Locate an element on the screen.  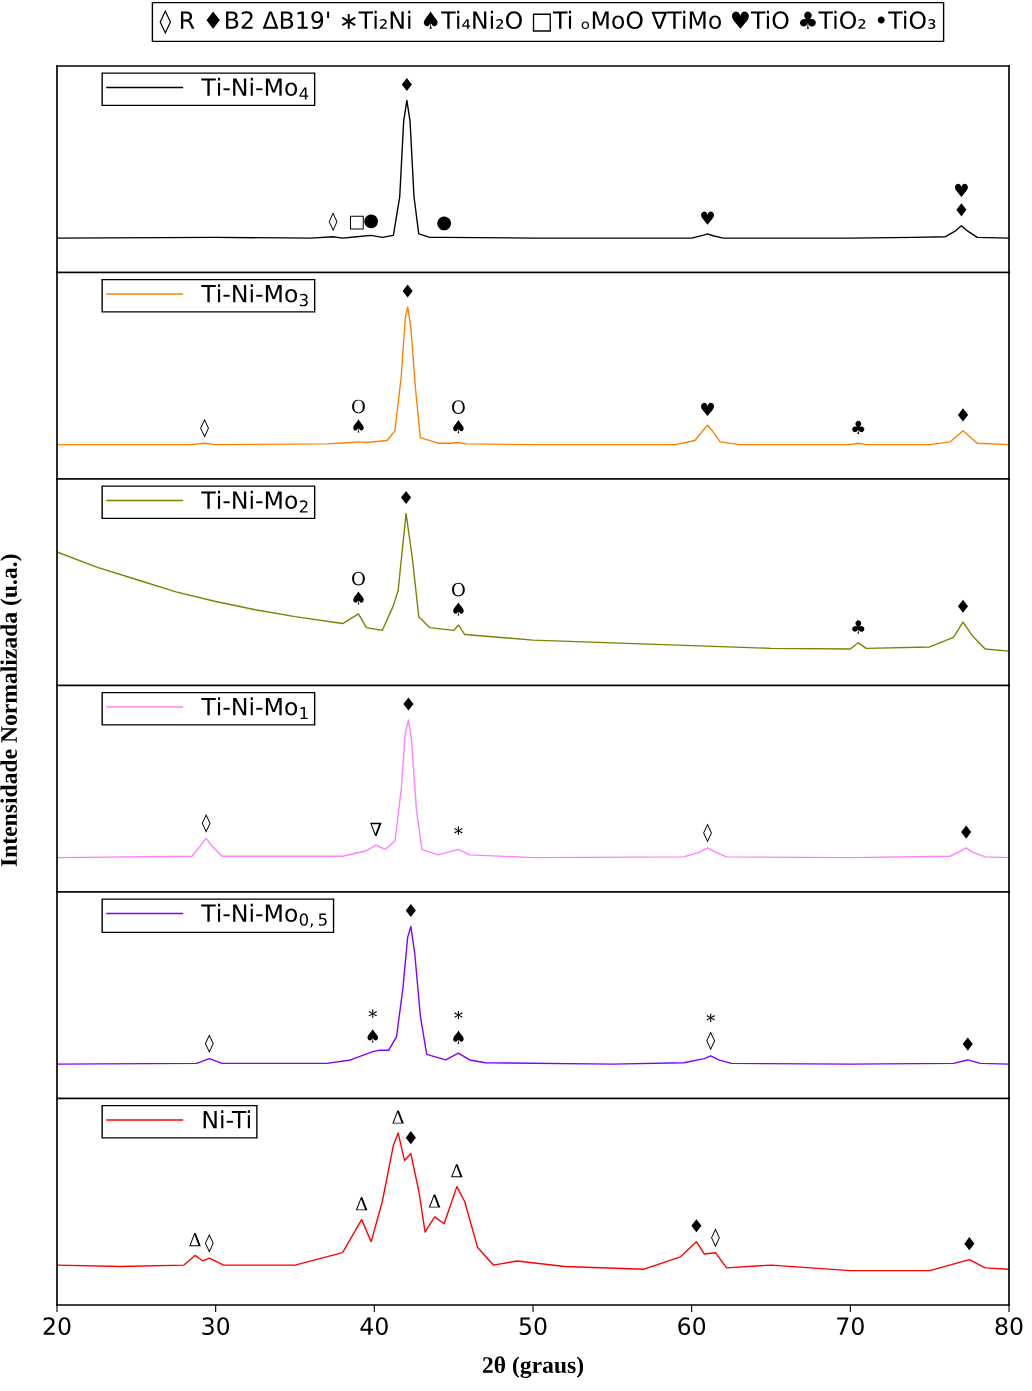
x-tick-label: 40 is located at coordinates (374, 1326).